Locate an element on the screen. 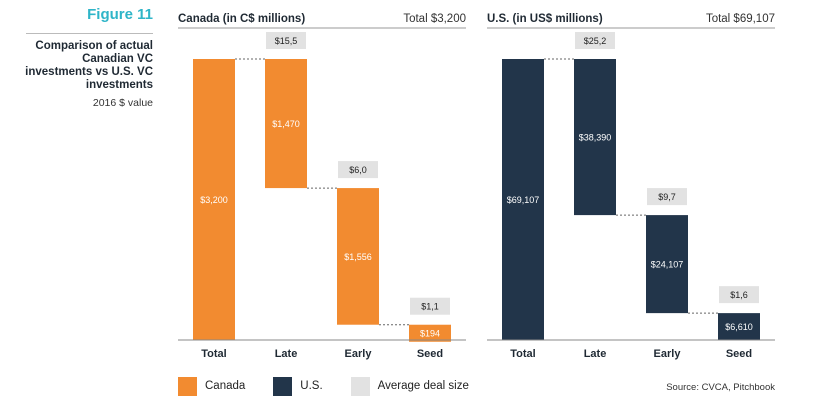 This screenshot has width=831, height=414. bar-value-label: $3,200 is located at coordinates (214, 200).